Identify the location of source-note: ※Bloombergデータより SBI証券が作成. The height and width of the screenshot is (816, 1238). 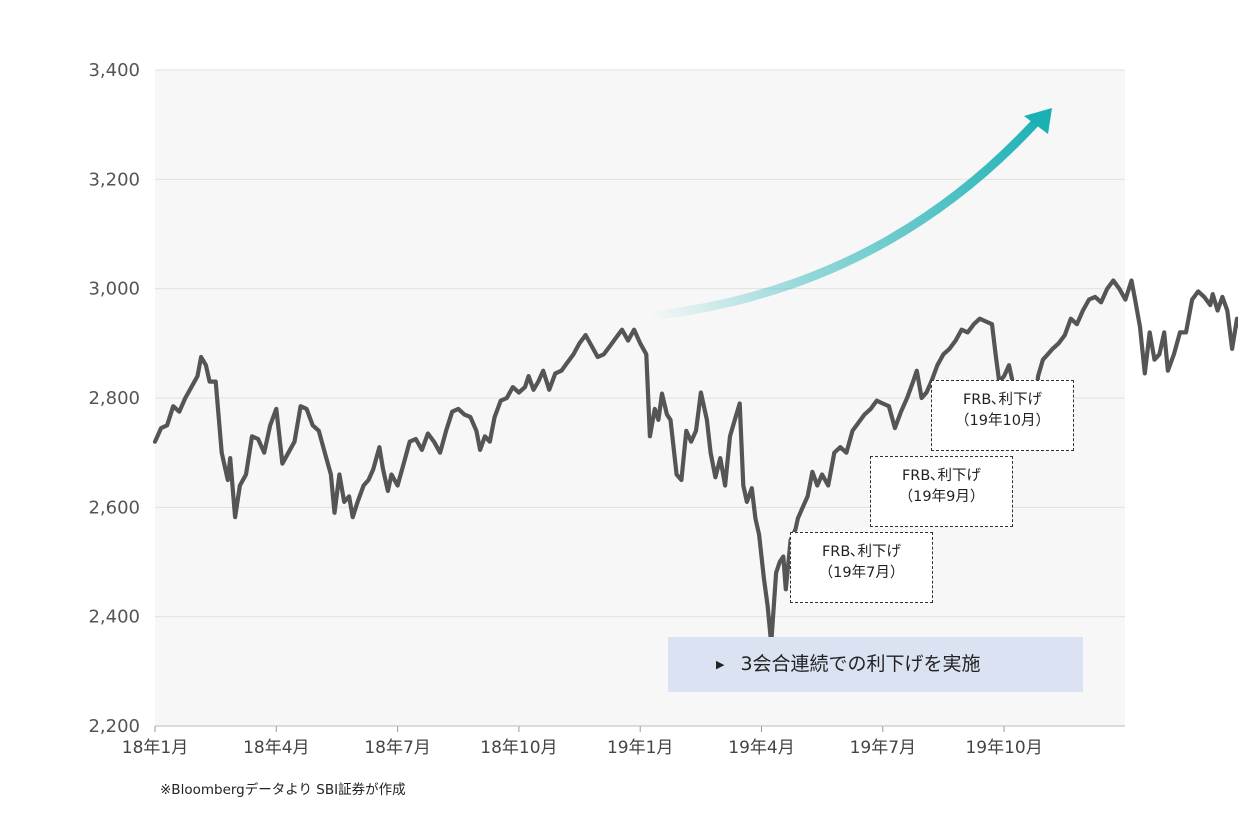
(283, 790).